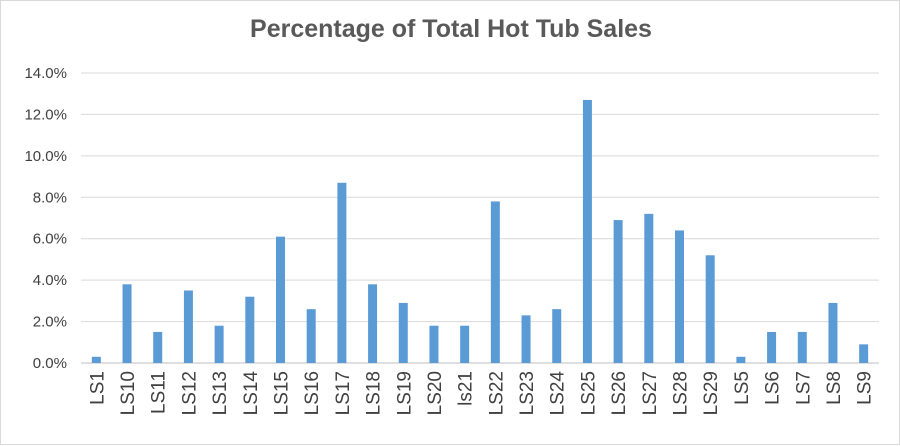  Describe the element at coordinates (374, 393) in the screenshot. I see `x-tick-label: LS18` at that location.